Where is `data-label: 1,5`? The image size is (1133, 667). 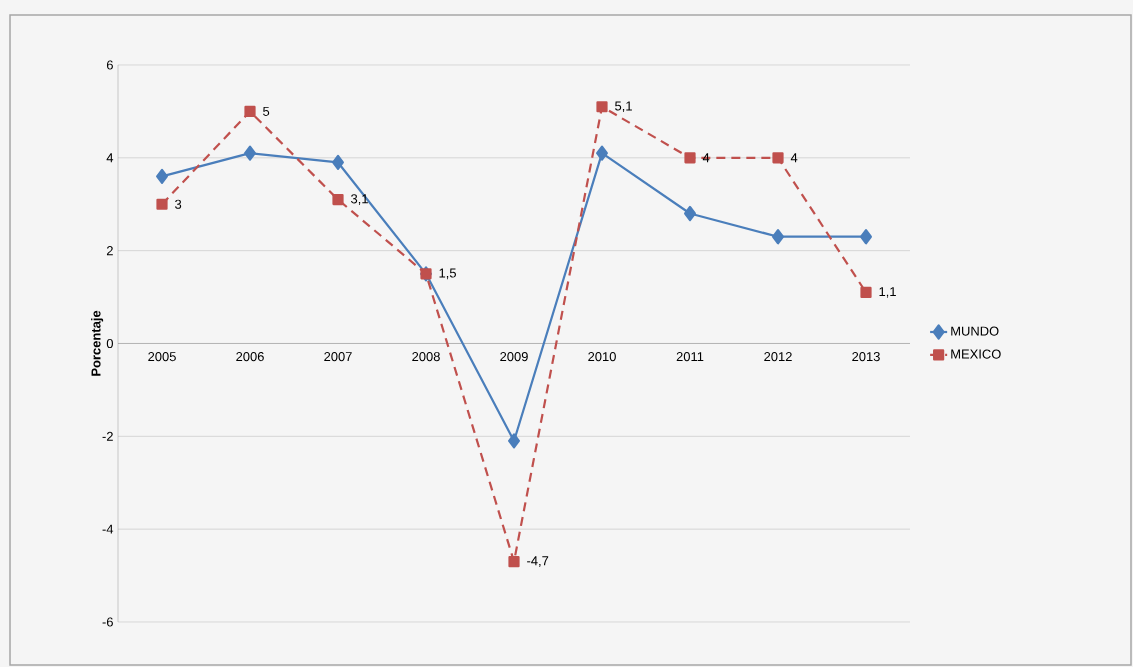
data-label: 1,5 is located at coordinates (447, 274).